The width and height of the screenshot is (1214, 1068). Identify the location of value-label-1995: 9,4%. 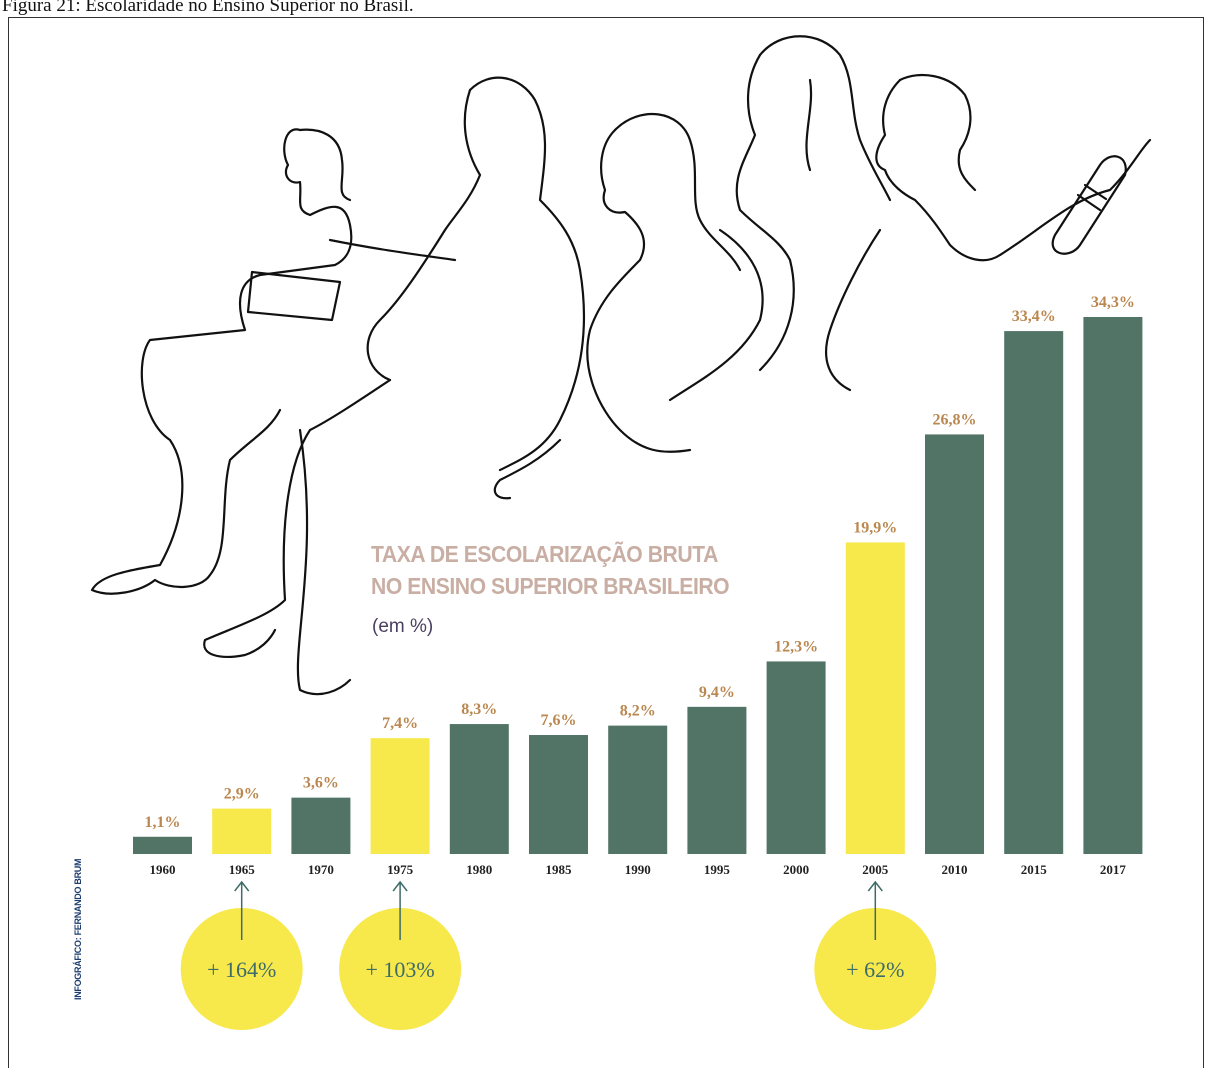
(717, 692).